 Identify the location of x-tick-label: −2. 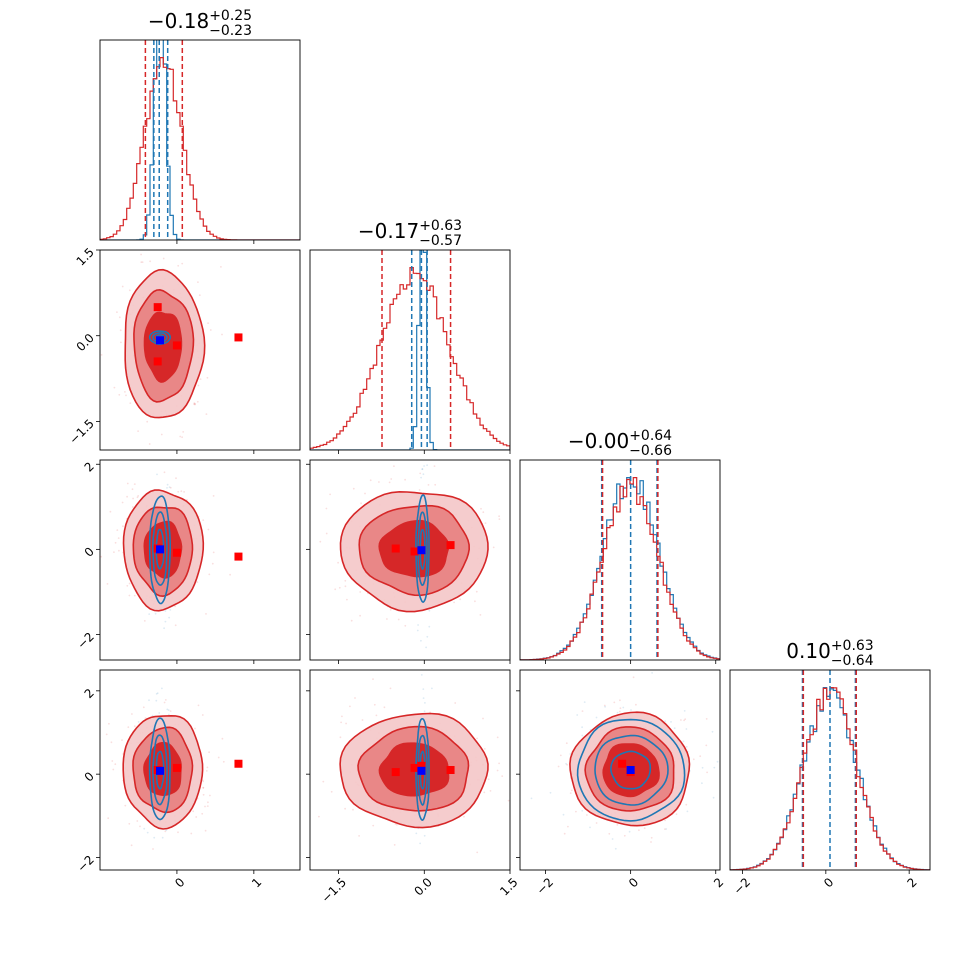
(742, 886).